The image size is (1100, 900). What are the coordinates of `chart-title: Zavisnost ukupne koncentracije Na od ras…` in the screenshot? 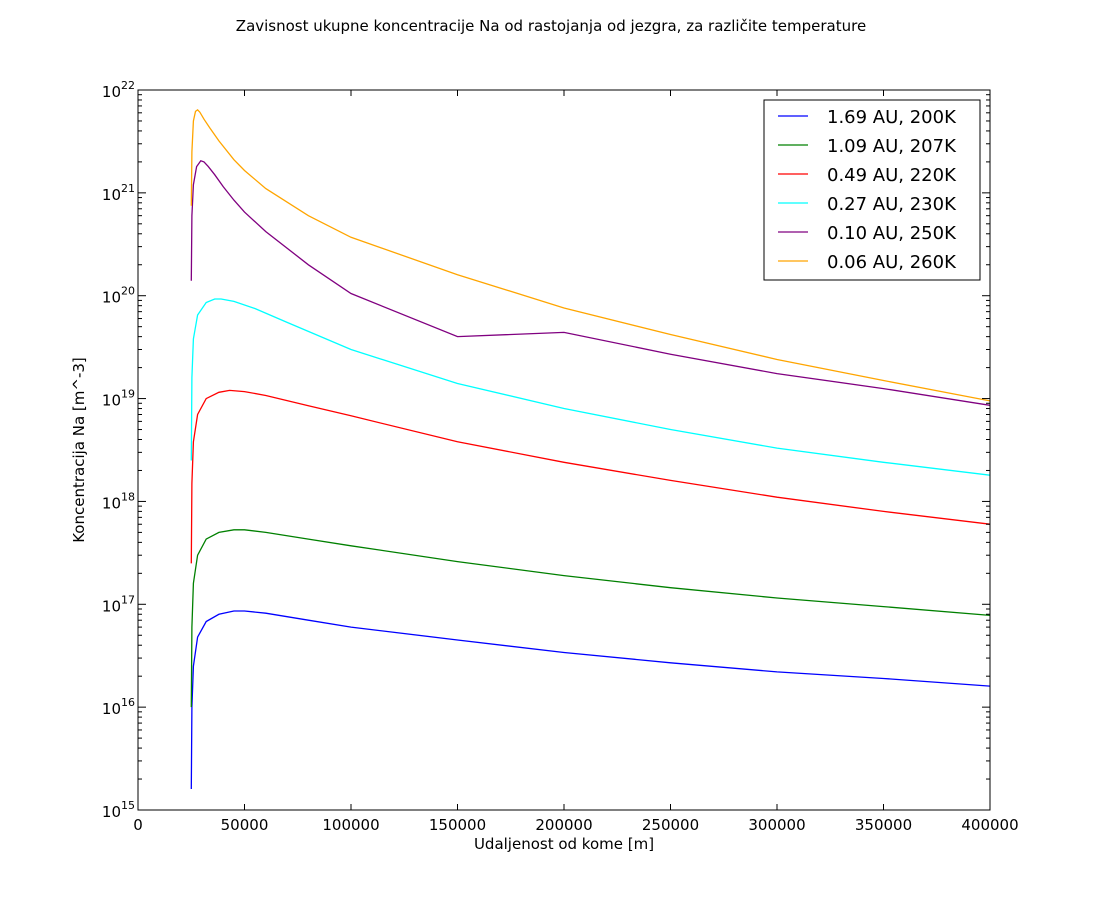 It's located at (551, 26).